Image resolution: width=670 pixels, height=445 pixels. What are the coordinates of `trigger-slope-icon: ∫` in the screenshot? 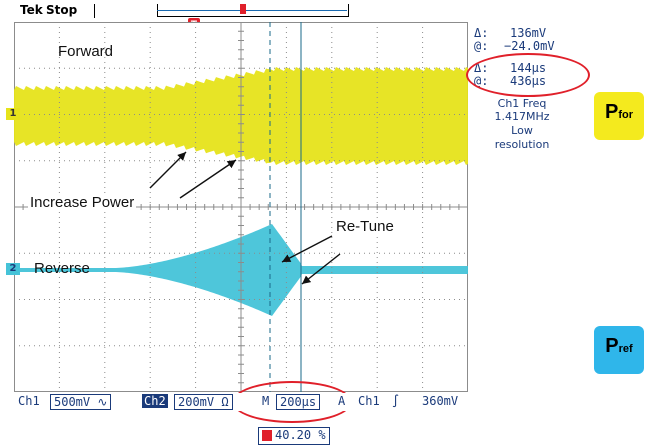 It's located at (396, 401).